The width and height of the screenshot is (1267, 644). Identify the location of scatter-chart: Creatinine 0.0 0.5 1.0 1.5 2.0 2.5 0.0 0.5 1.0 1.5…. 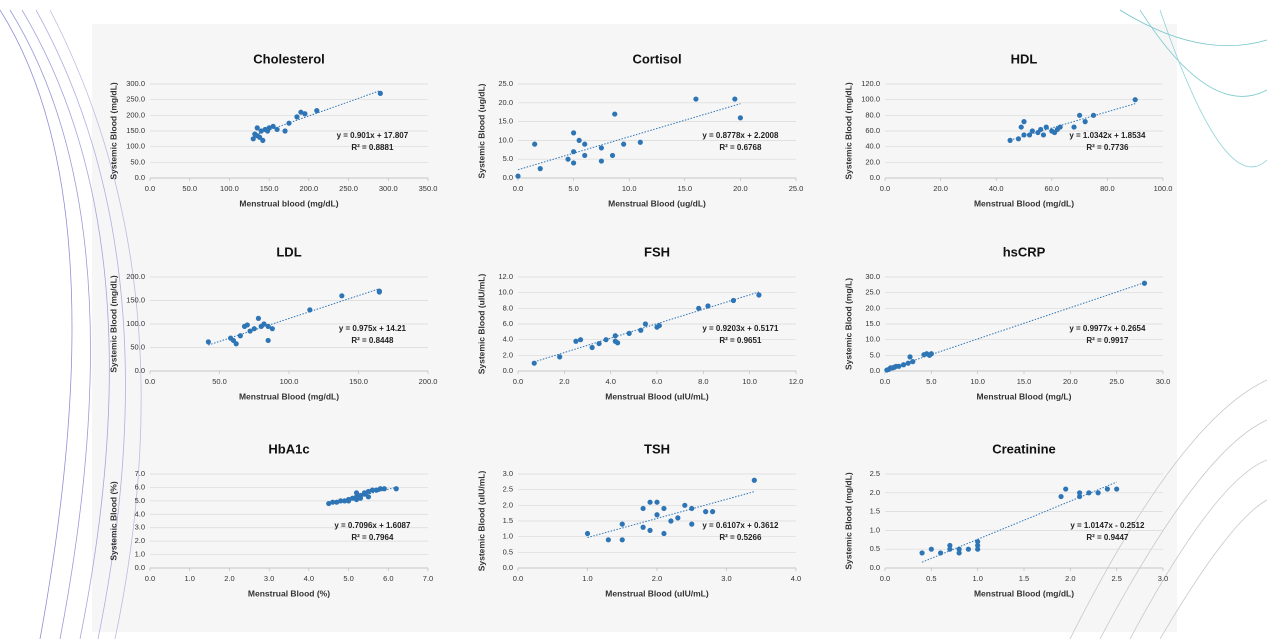
(1005, 519).